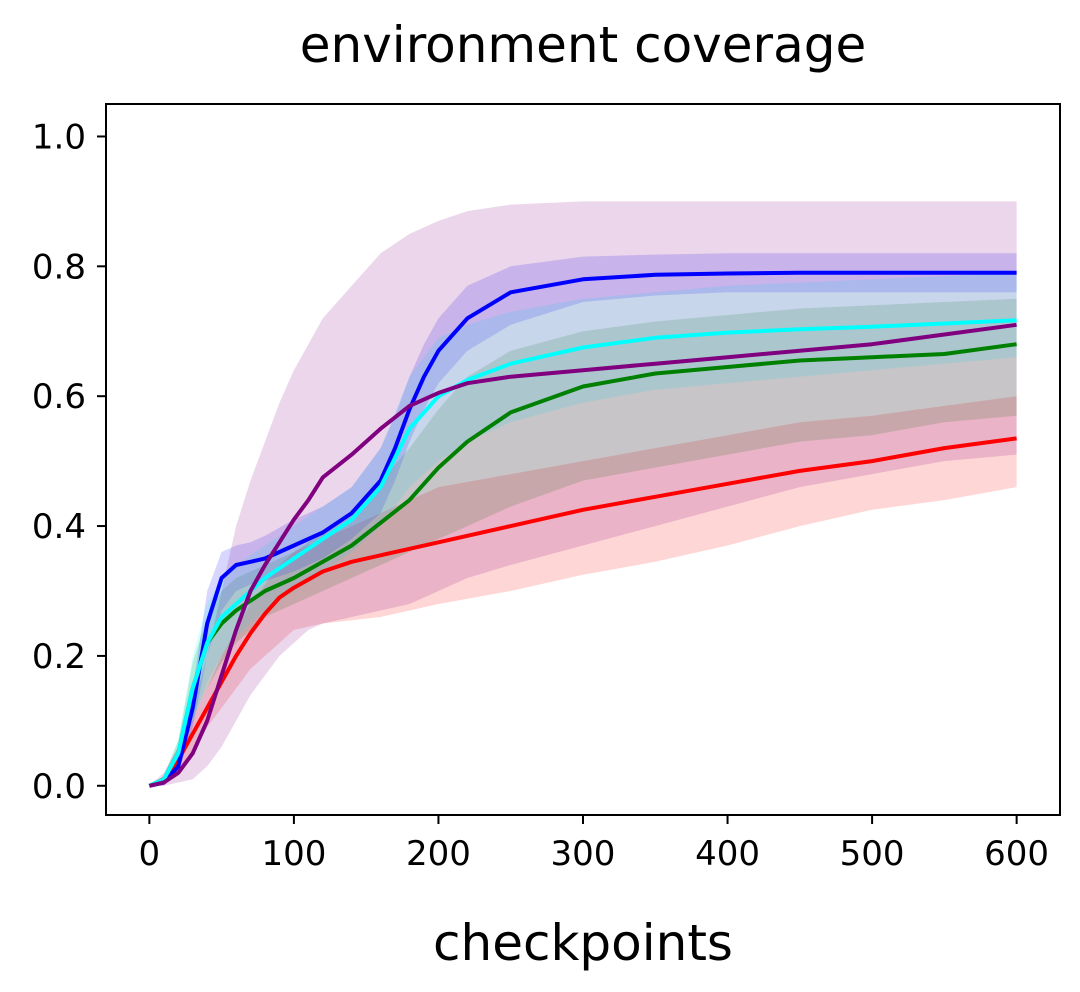 Image resolution: width=1080 pixels, height=992 pixels. I want to click on y-tick-label: 0.4, so click(59, 527).